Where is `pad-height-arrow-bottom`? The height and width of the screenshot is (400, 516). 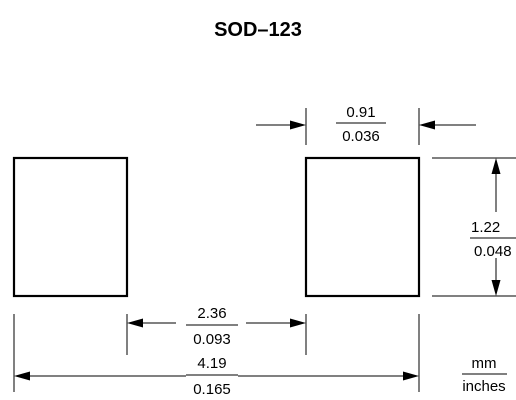
pad-height-arrow-bottom is located at coordinates (496, 288).